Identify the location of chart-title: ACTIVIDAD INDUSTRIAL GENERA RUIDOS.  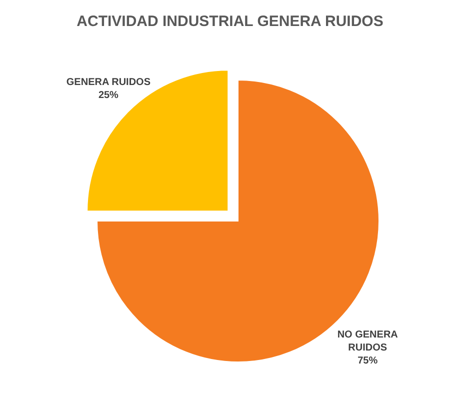
(230, 21).